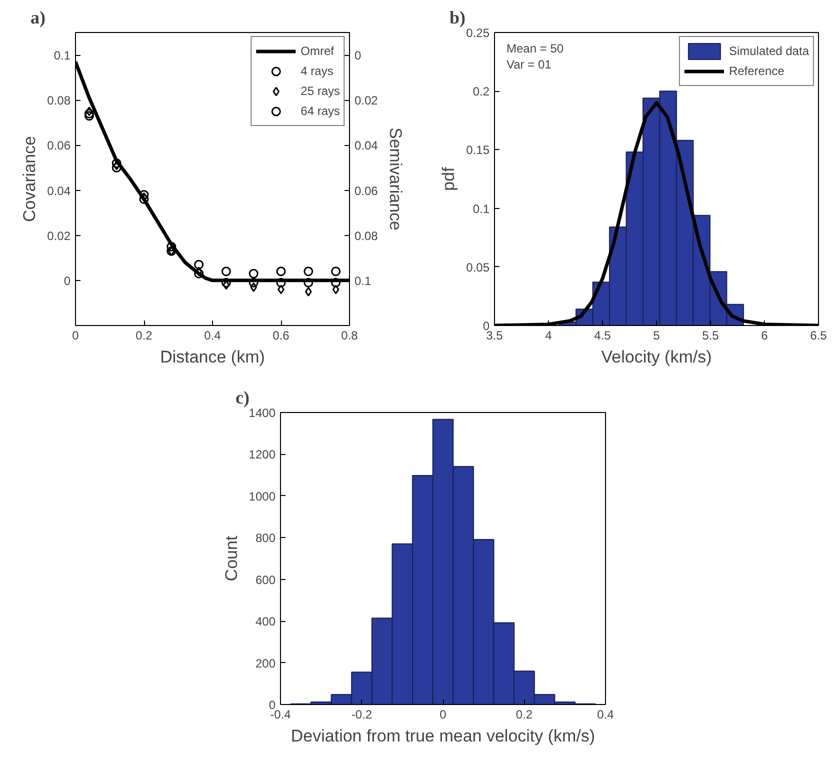 This screenshot has width=838, height=759. I want to click on y-tick-label: 0.02, so click(59, 235).